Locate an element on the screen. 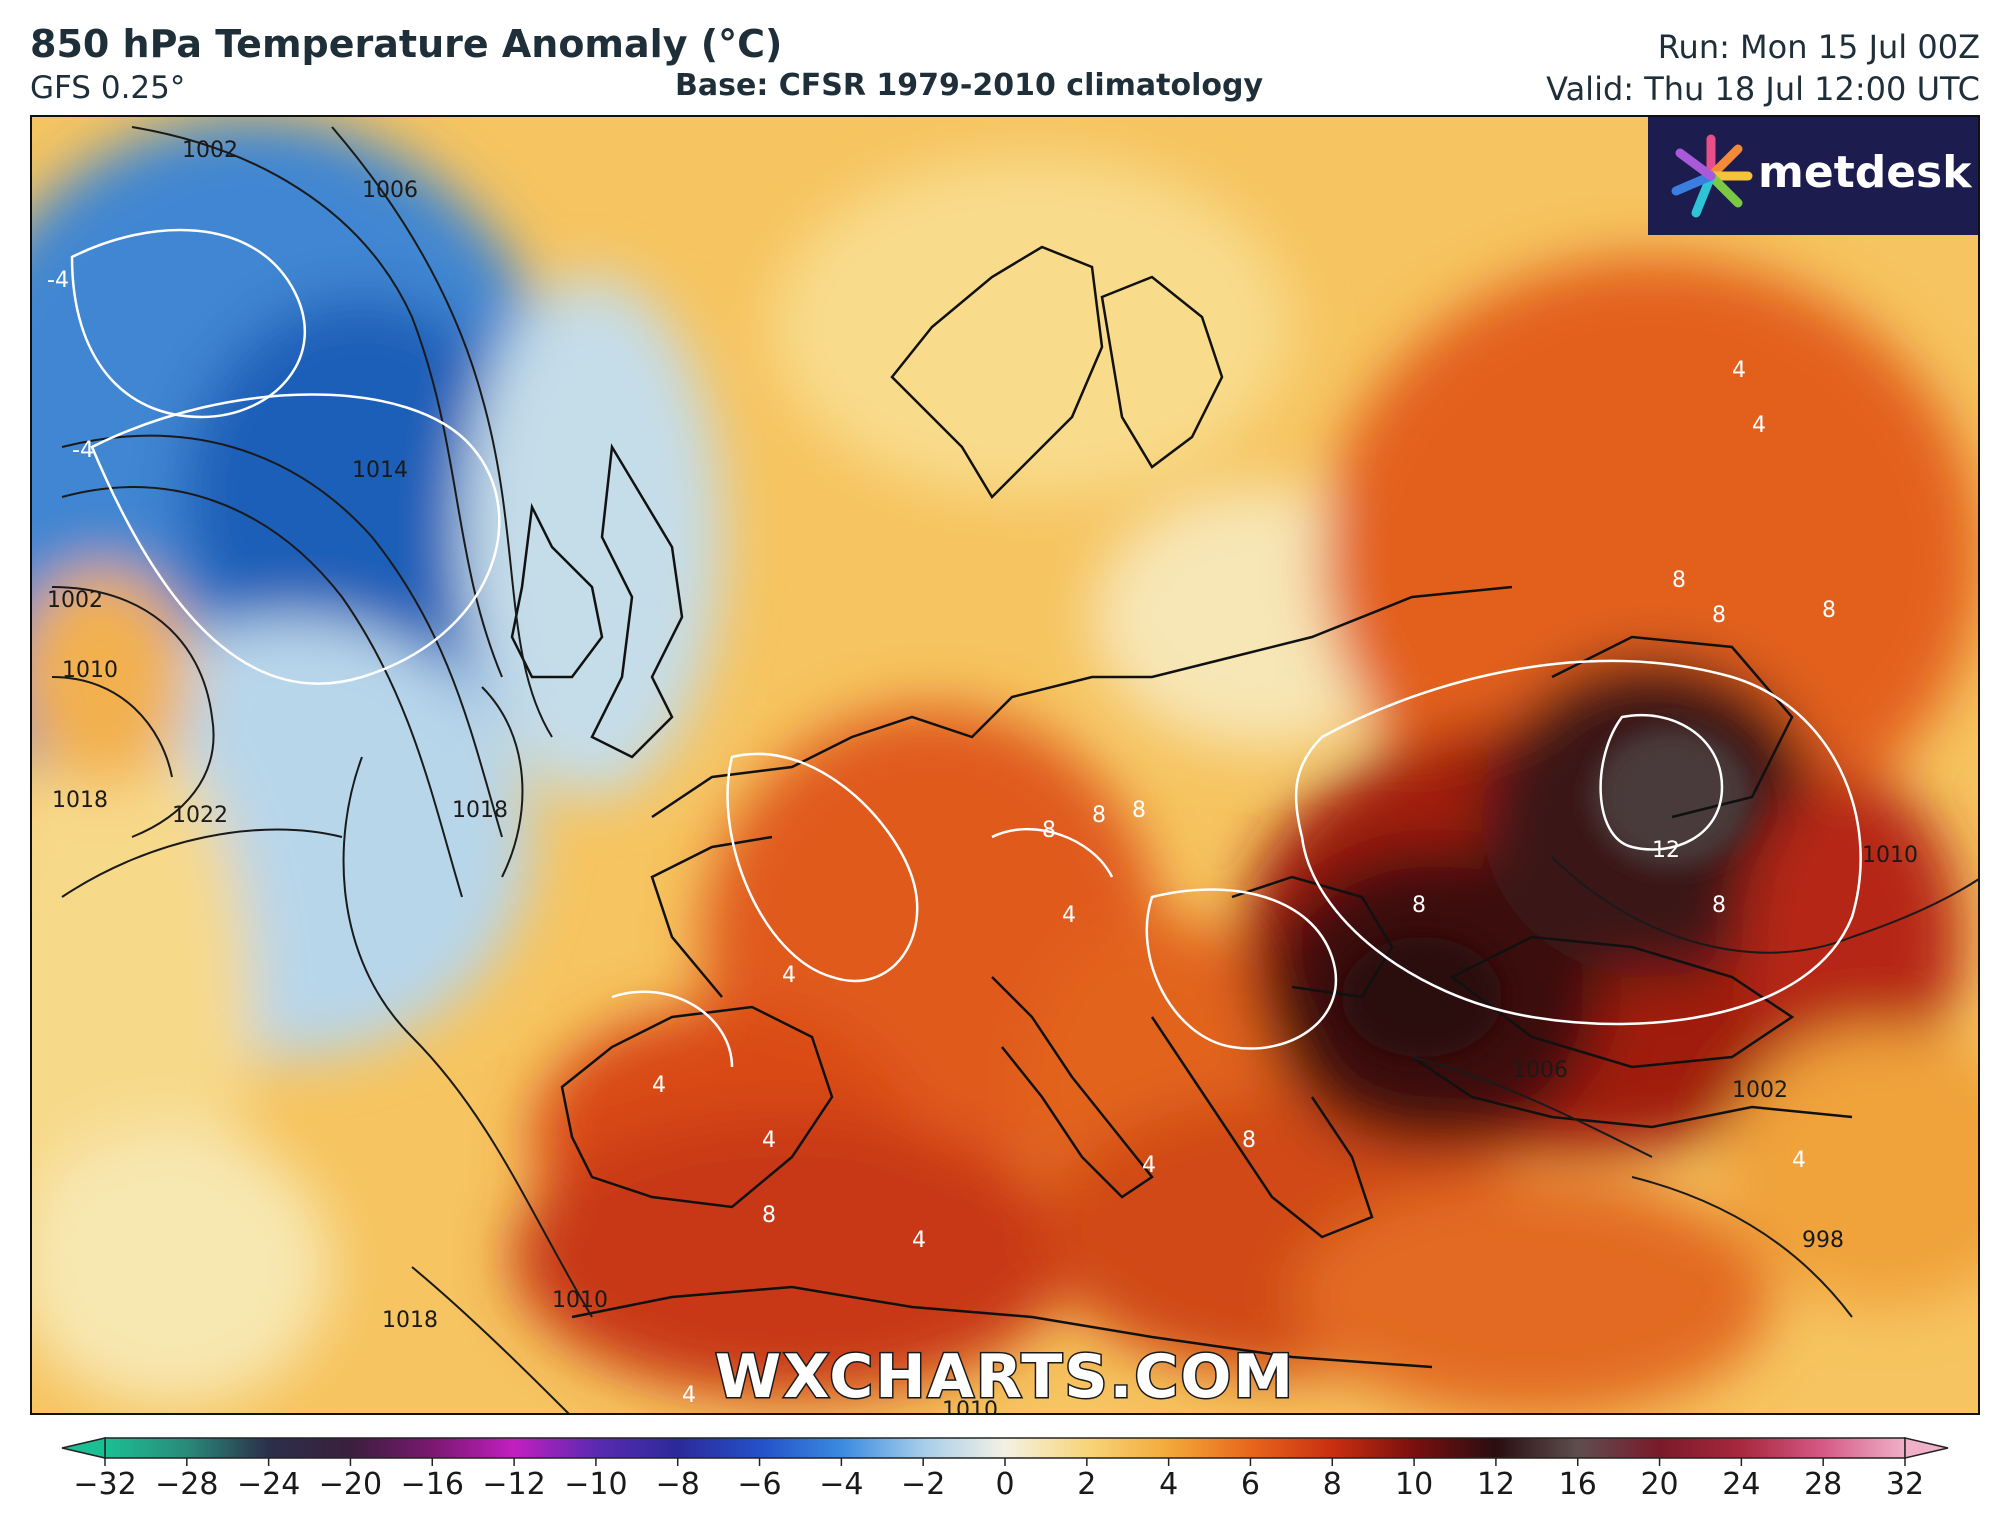 The image size is (2000, 1531). colorbar-tick-label: 10 is located at coordinates (1414, 1484).